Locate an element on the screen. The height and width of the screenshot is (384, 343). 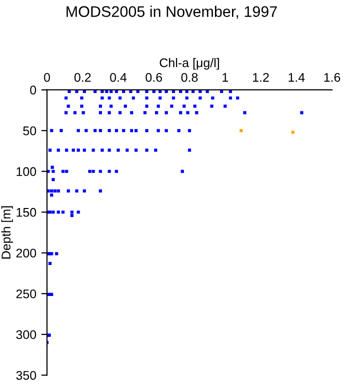
x-tick-label: 1.4 is located at coordinates (296, 77).